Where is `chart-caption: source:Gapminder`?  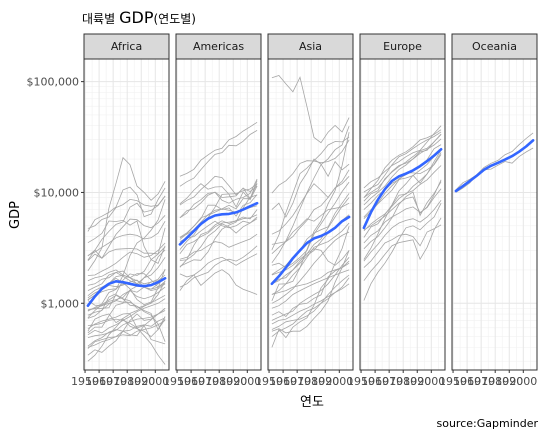
chart-caption: source:Gapminder is located at coordinates (488, 423).